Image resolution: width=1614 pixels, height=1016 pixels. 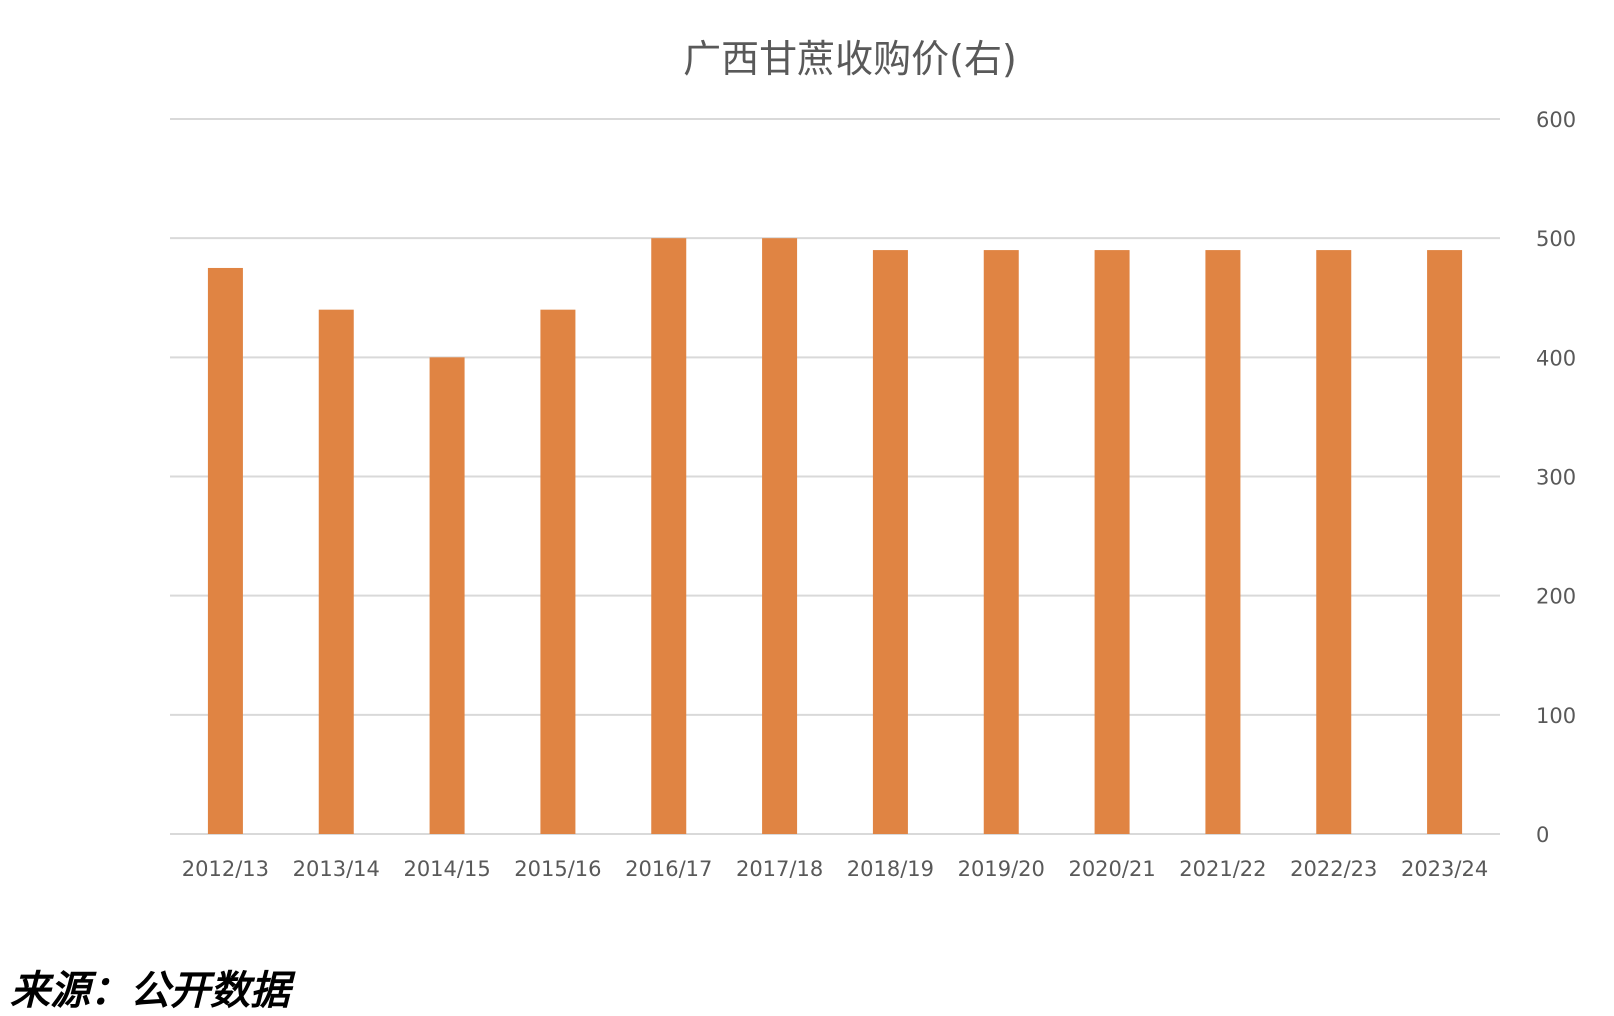 I want to click on y-tick-label: 0, so click(x=1542, y=835).